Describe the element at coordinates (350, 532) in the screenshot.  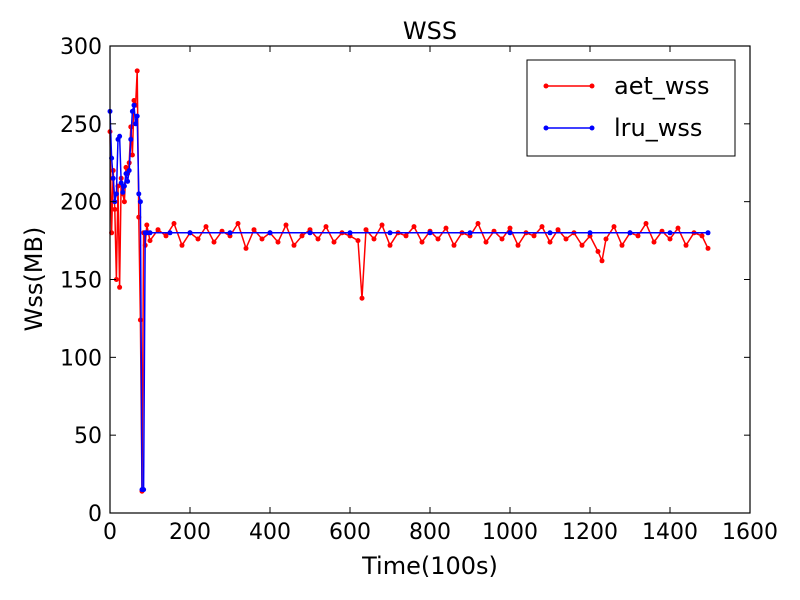
I see `x-tick-label: 600` at that location.